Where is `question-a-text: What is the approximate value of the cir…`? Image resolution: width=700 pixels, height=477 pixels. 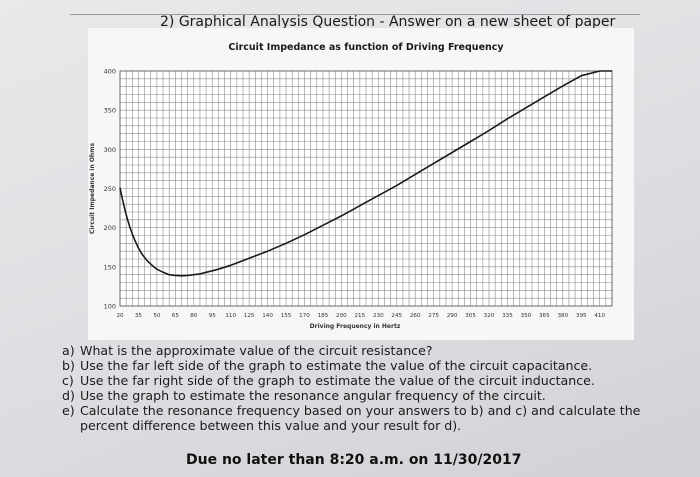 question-a-text: What is the approximate value of the cir… is located at coordinates (256, 350).